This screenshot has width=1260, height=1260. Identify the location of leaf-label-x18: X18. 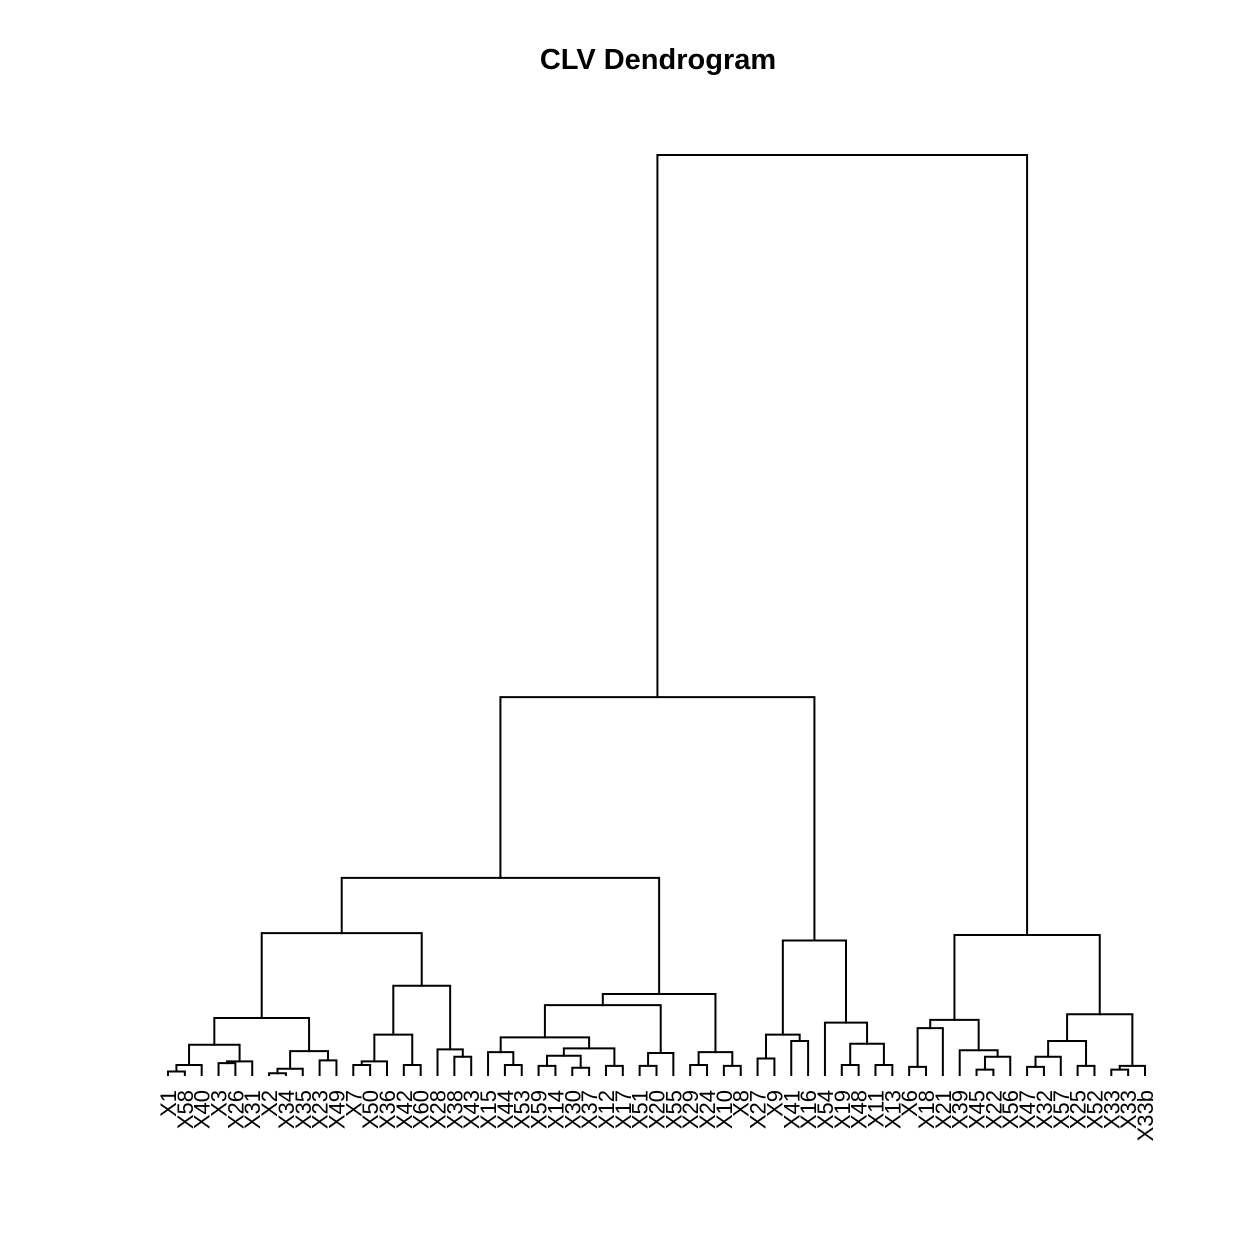
(926, 1109).